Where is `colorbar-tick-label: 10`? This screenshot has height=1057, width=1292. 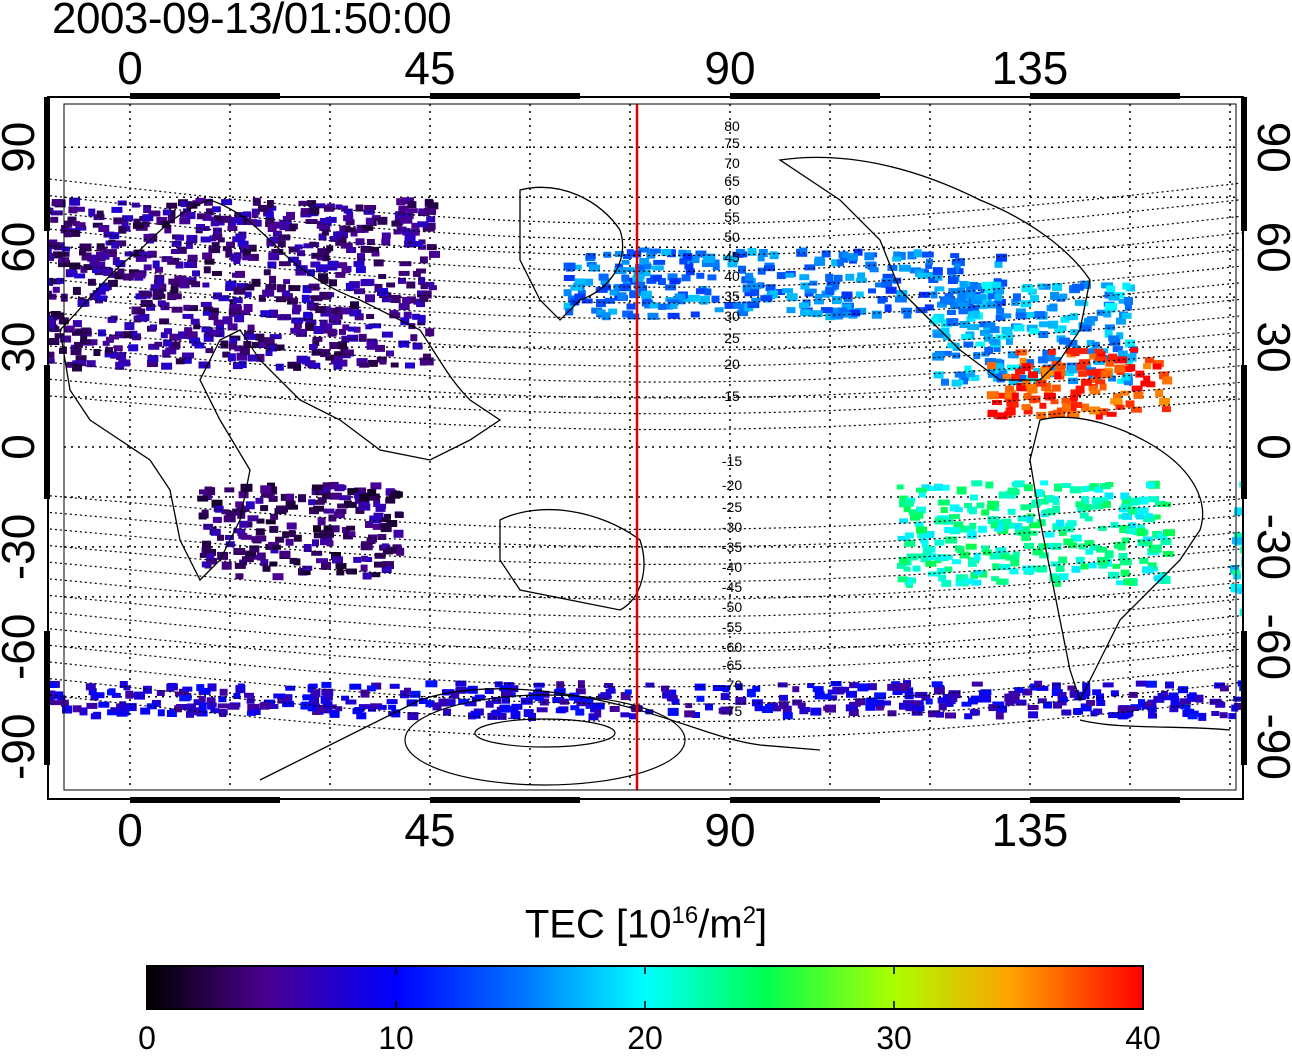 colorbar-tick-label: 10 is located at coordinates (396, 1038).